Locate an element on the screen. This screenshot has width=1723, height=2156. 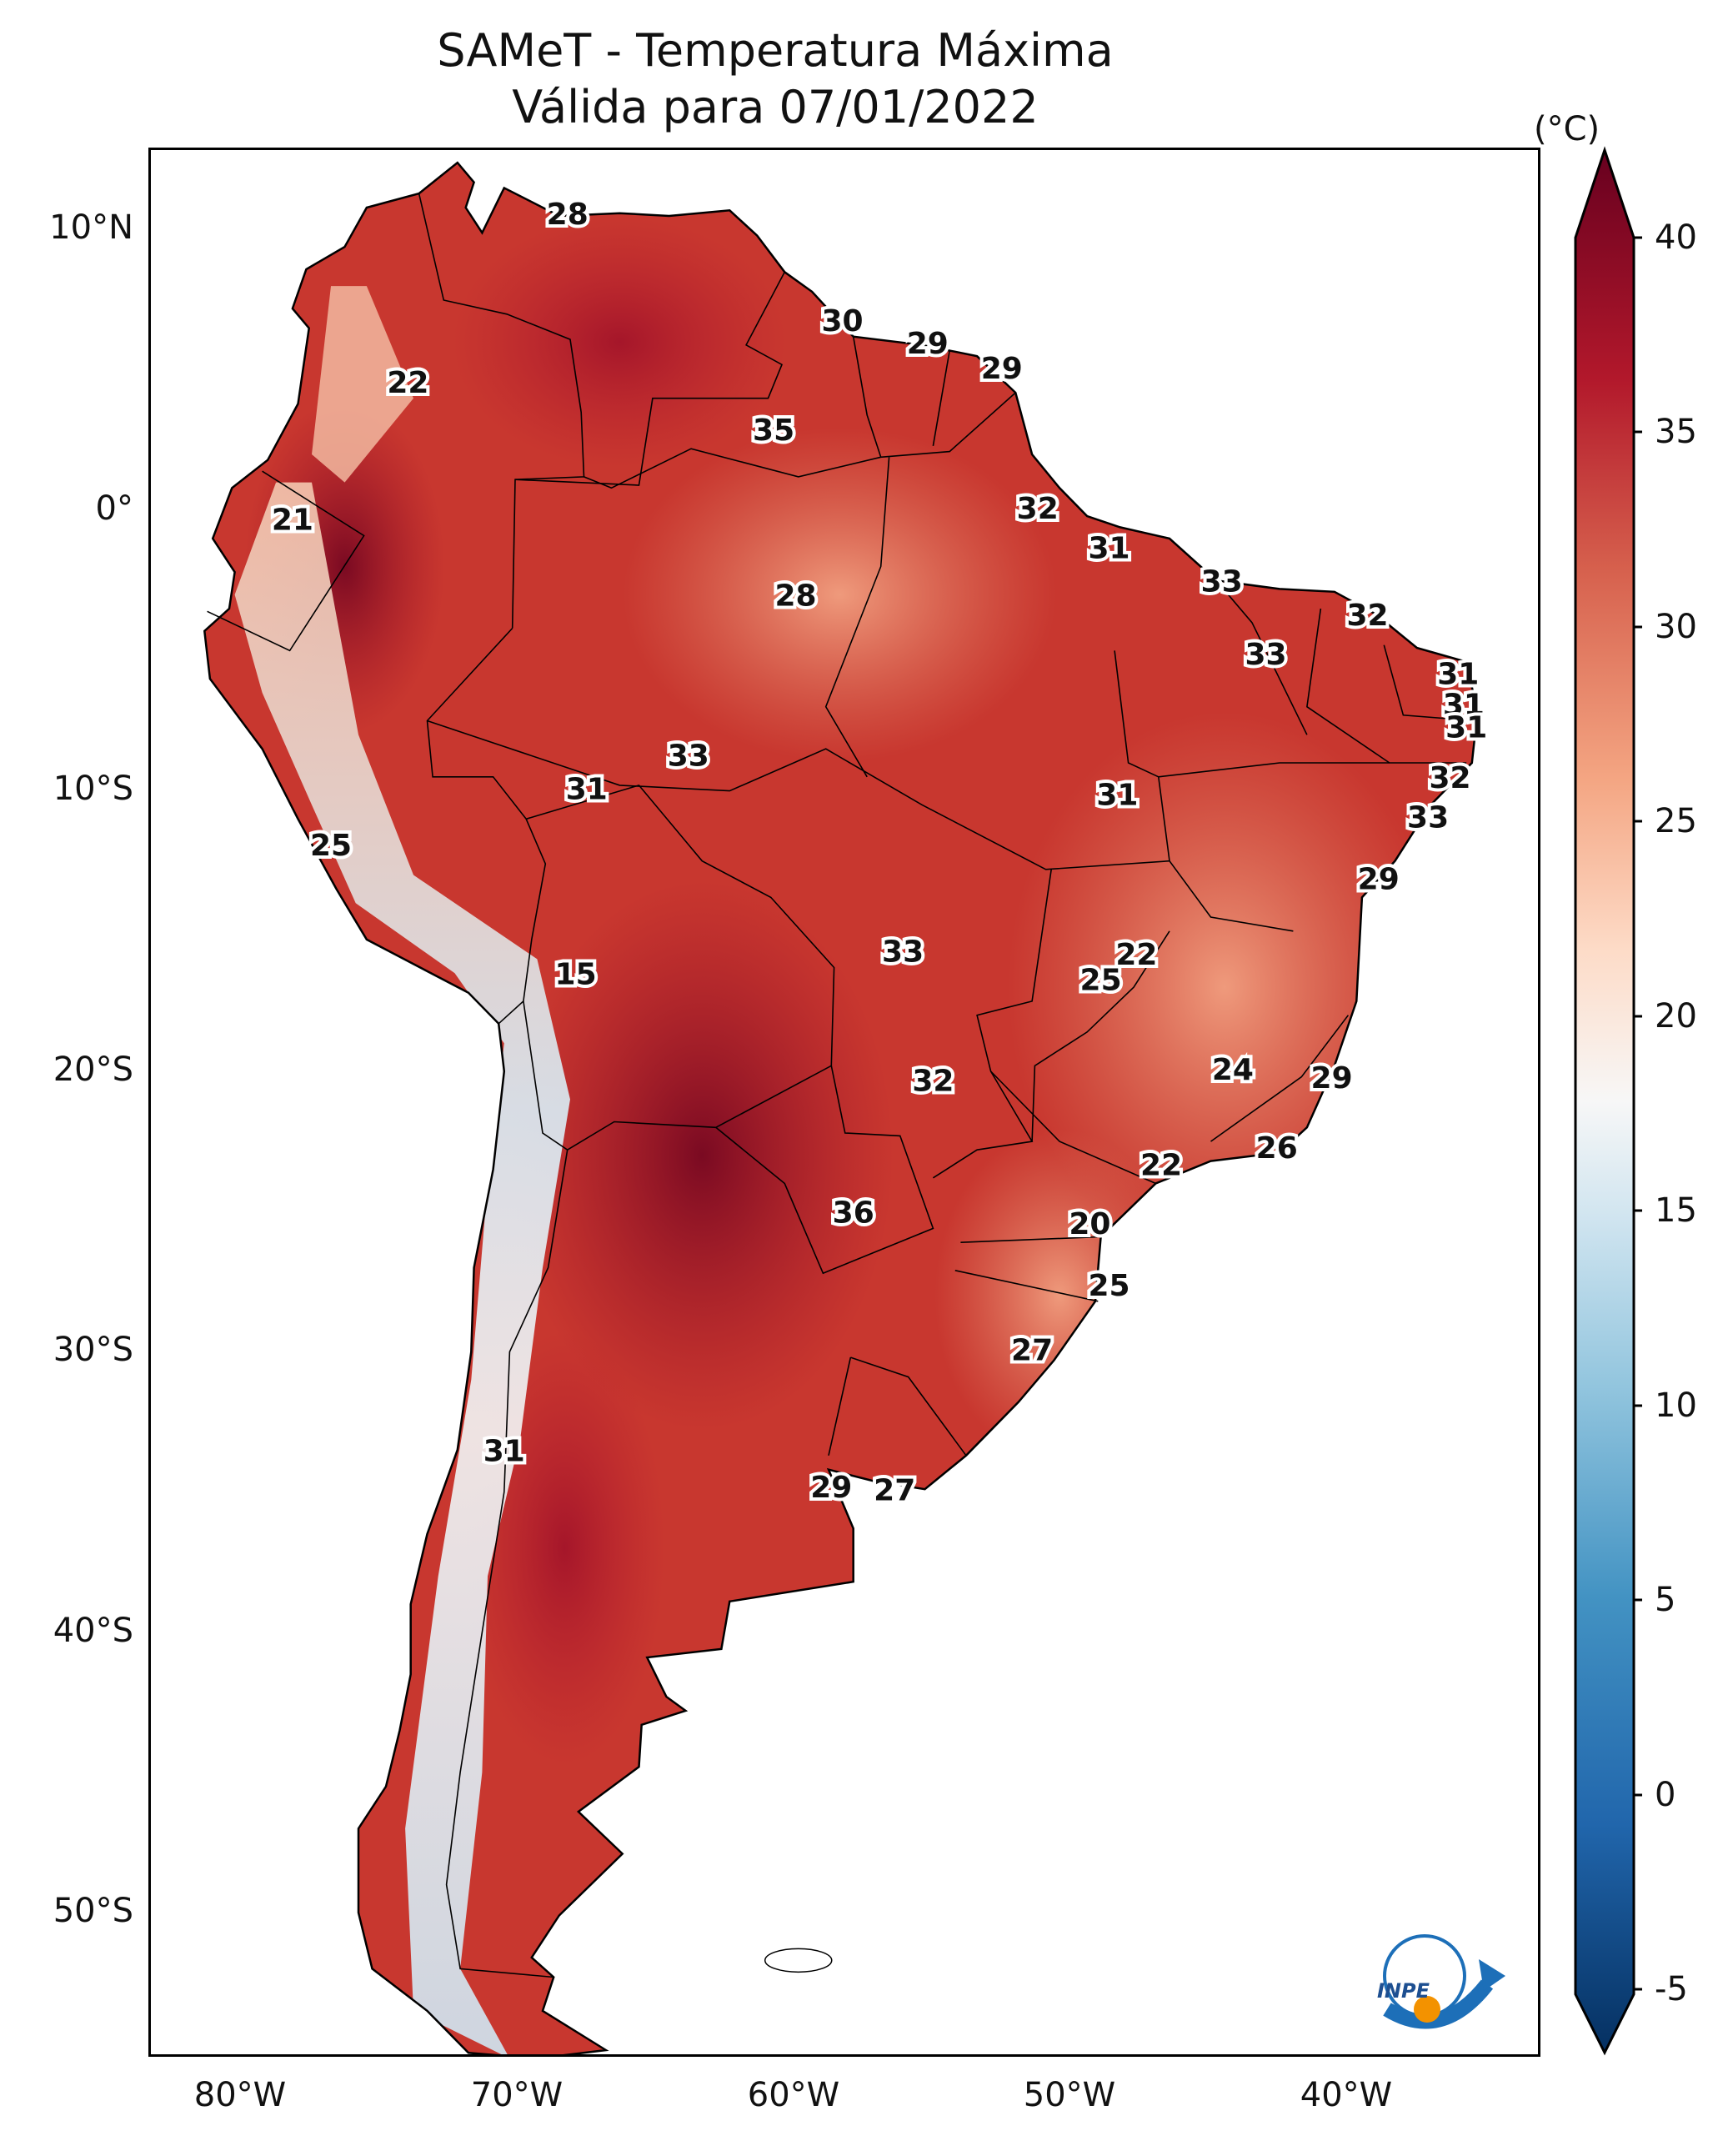
temperature-label: 26 is located at coordinates (1277, 1148).